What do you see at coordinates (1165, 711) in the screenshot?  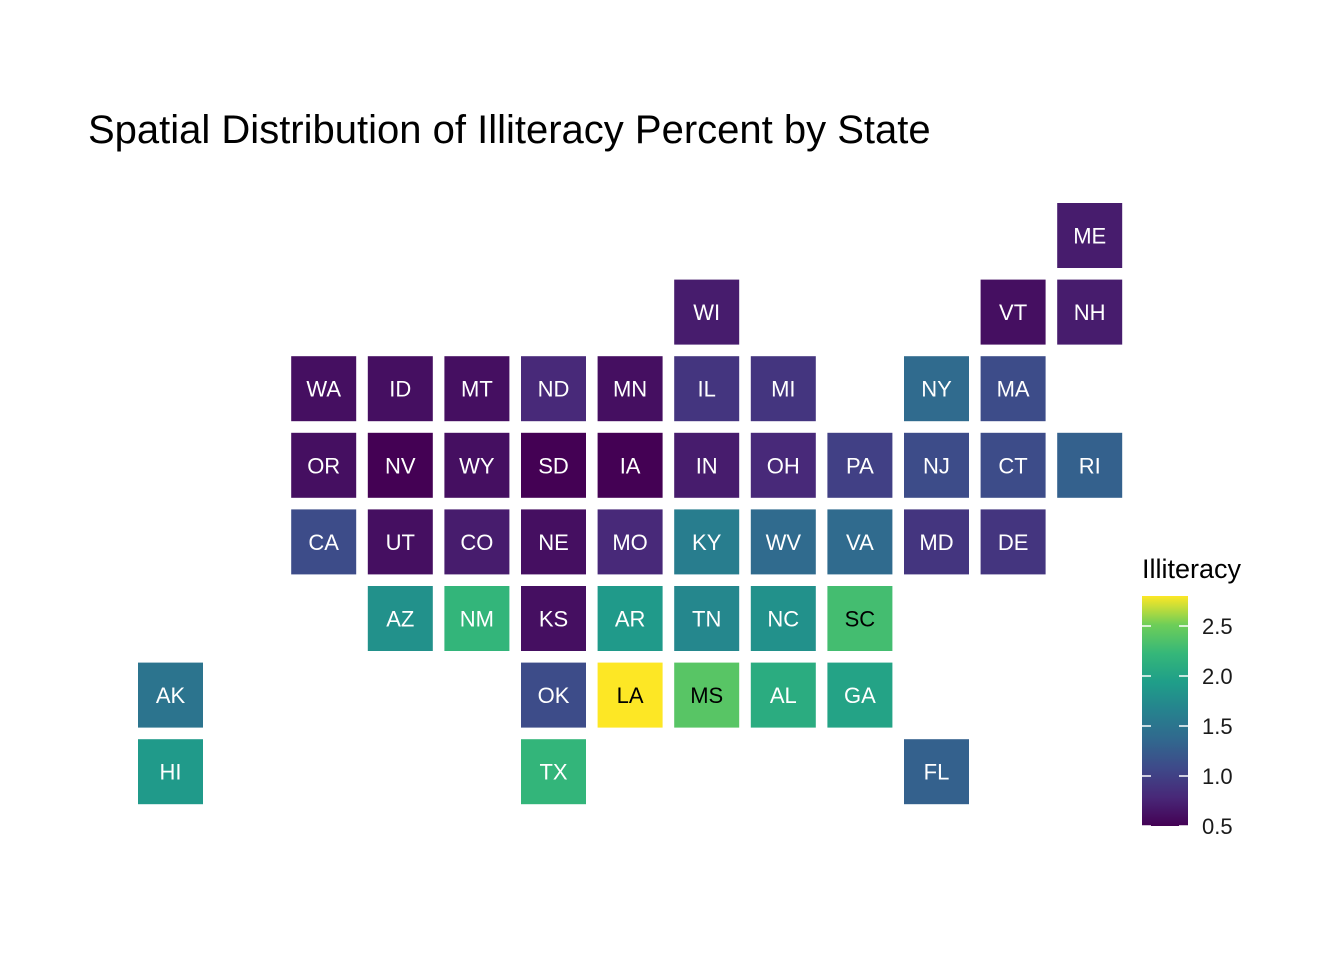 I see `legend-colorbar` at bounding box center [1165, 711].